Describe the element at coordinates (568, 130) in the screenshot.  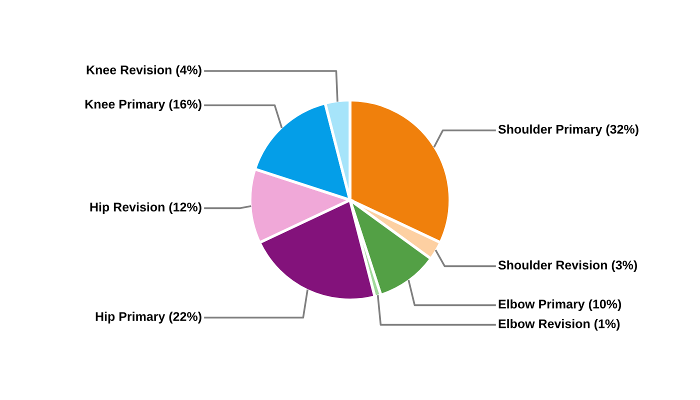
I see `slice-label: Shoulder Primary (32%)` at that location.